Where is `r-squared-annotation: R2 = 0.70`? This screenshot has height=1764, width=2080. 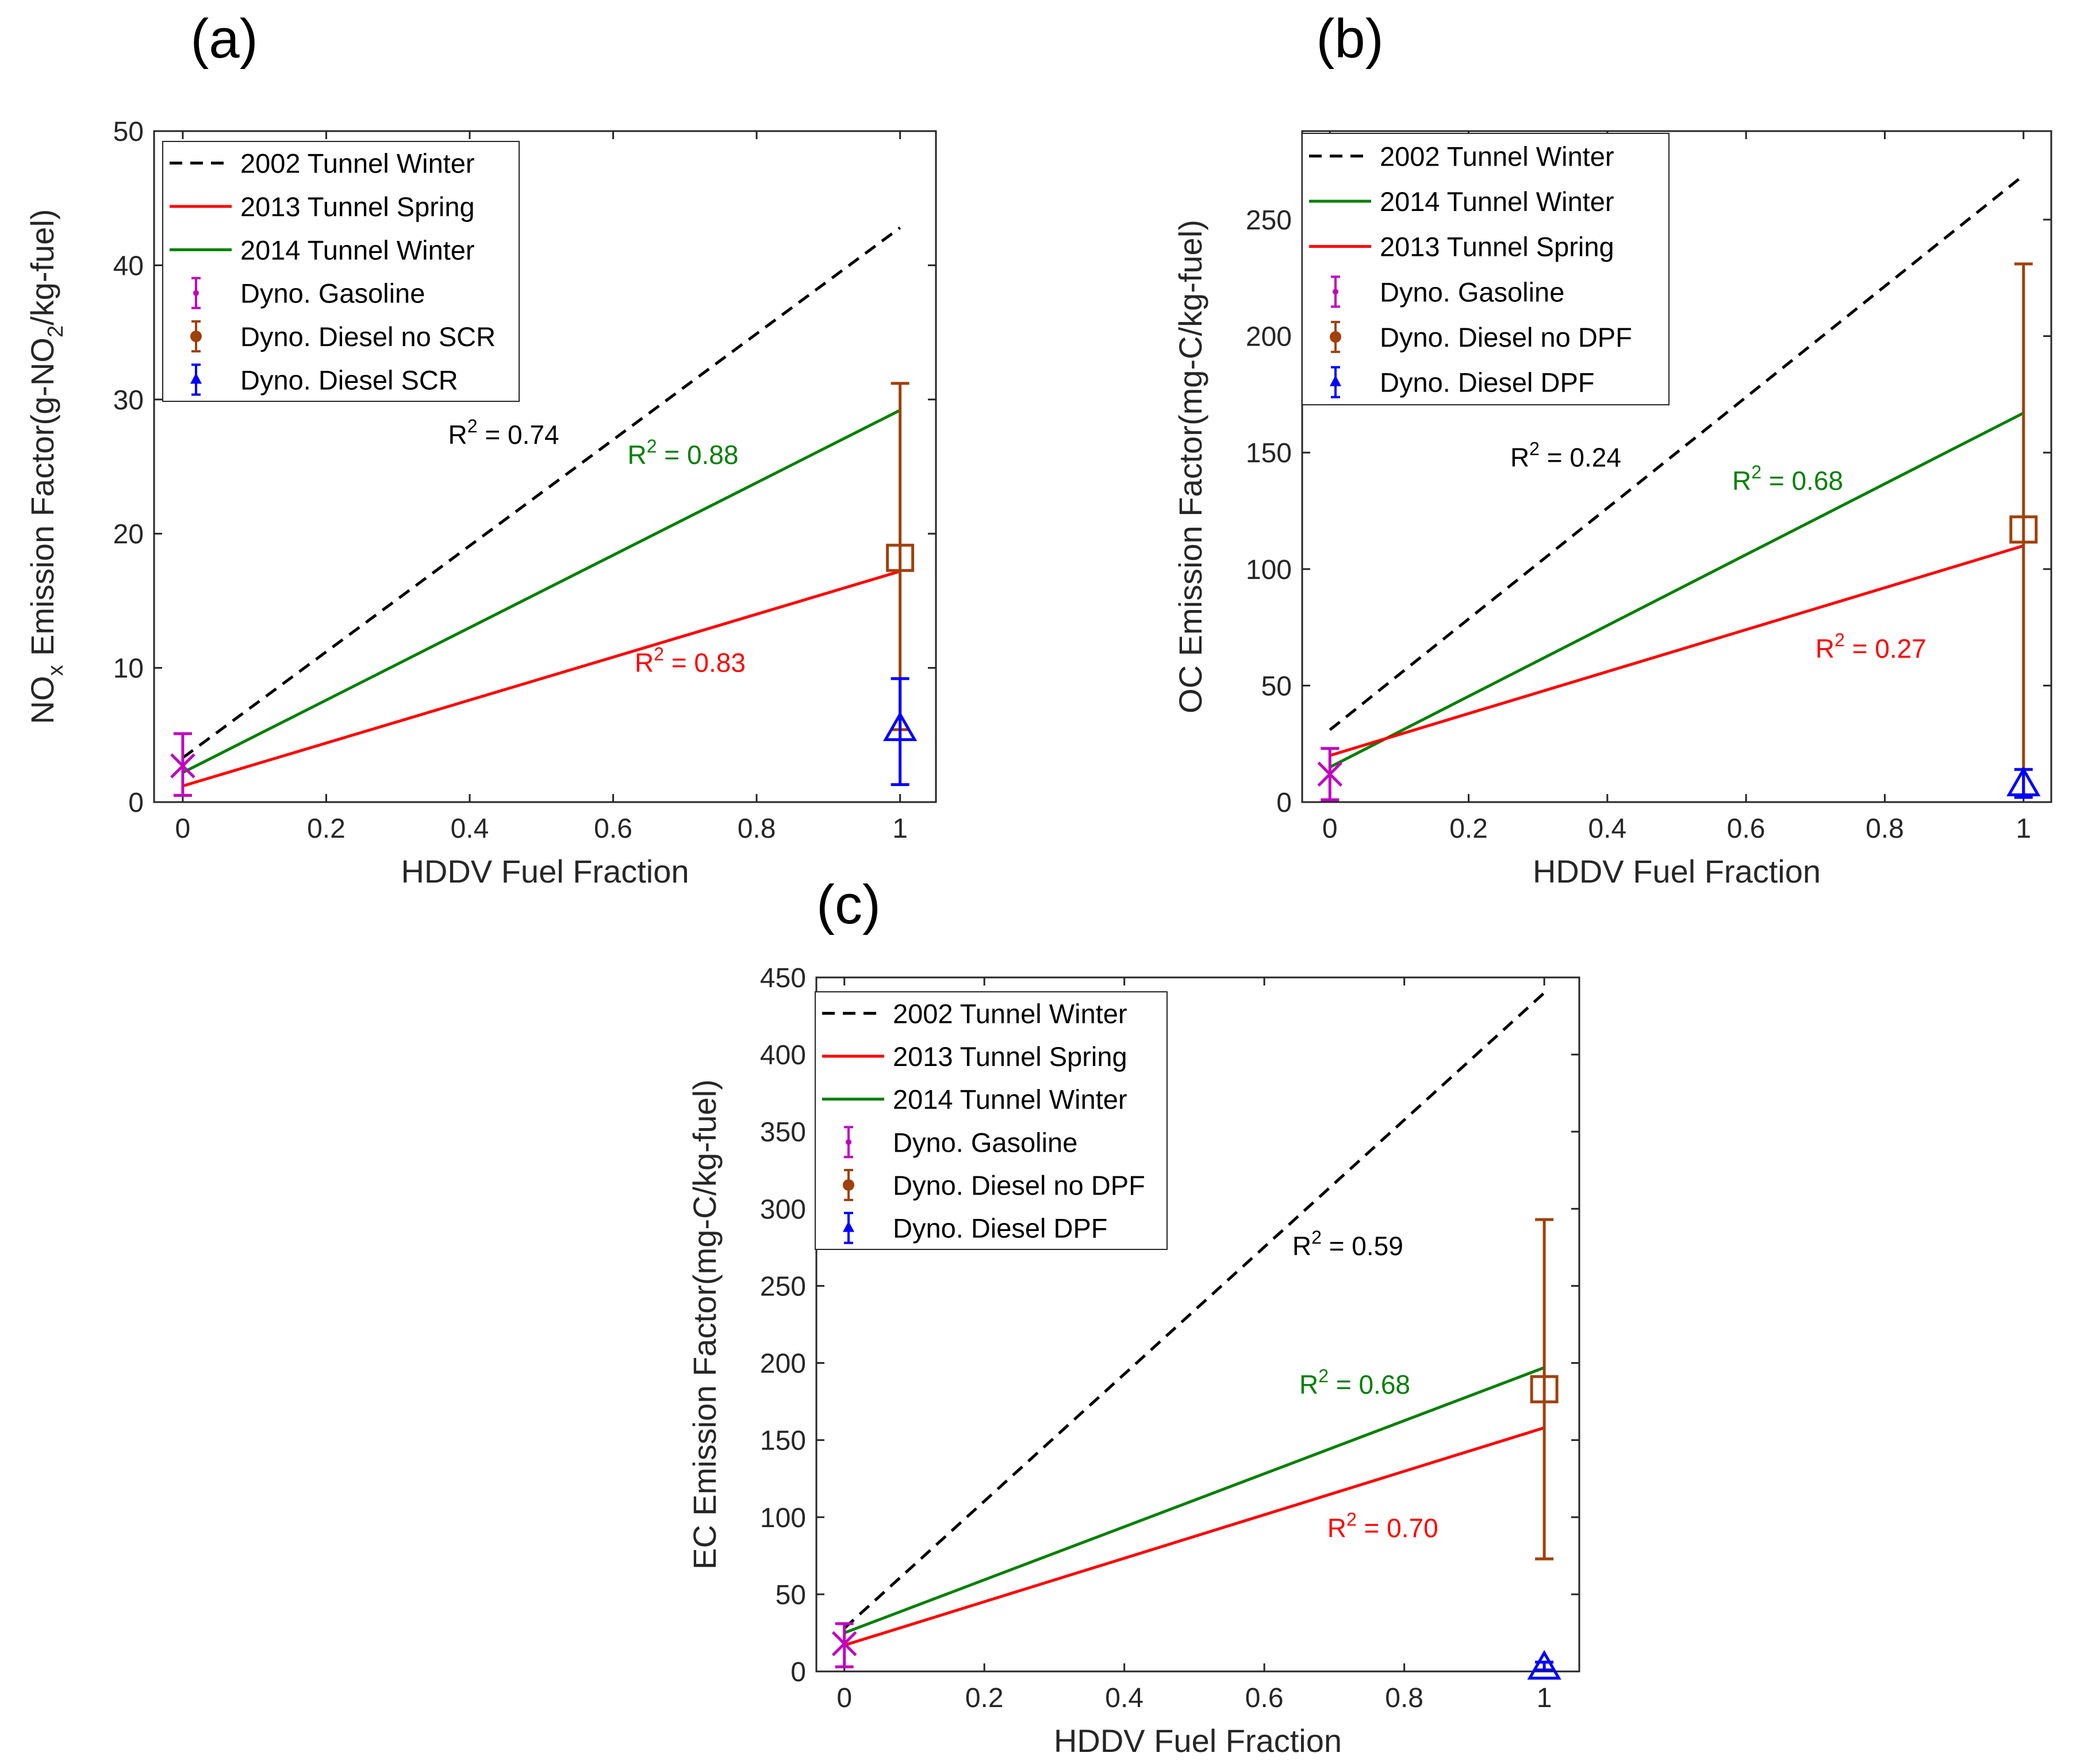
r-squared-annotation: R2 = 0.70 is located at coordinates (1382, 1526).